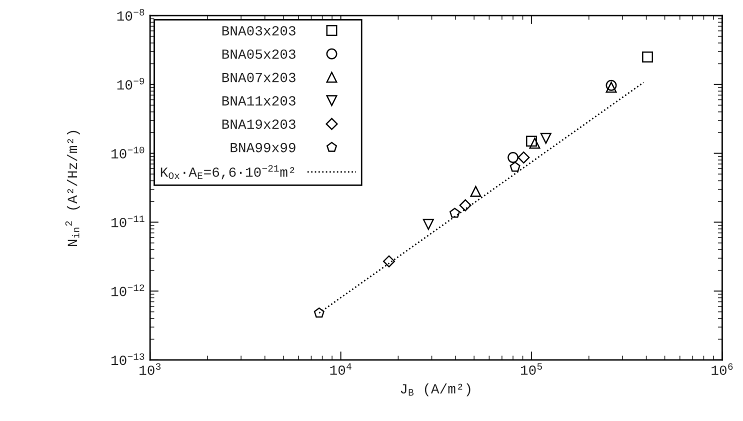  I want to click on legend-label: BNA99x99, so click(263, 147).